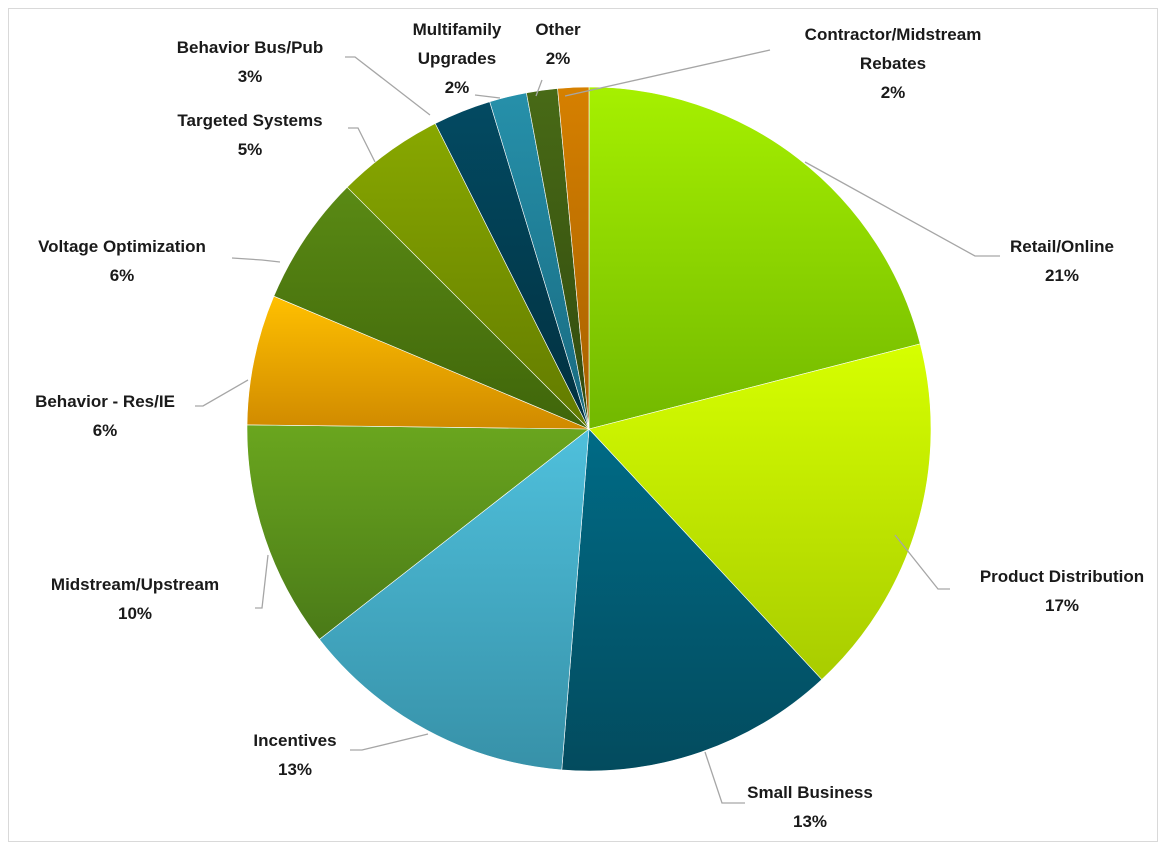 Image resolution: width=1164 pixels, height=846 pixels. I want to click on leader-line-retail-online, so click(902, 209).